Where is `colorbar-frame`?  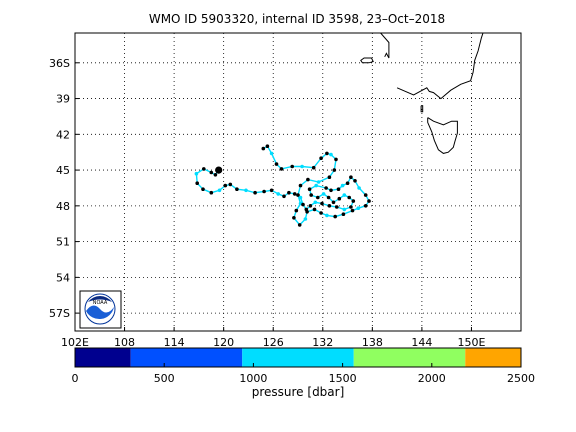
colorbar-frame is located at coordinates (298, 357).